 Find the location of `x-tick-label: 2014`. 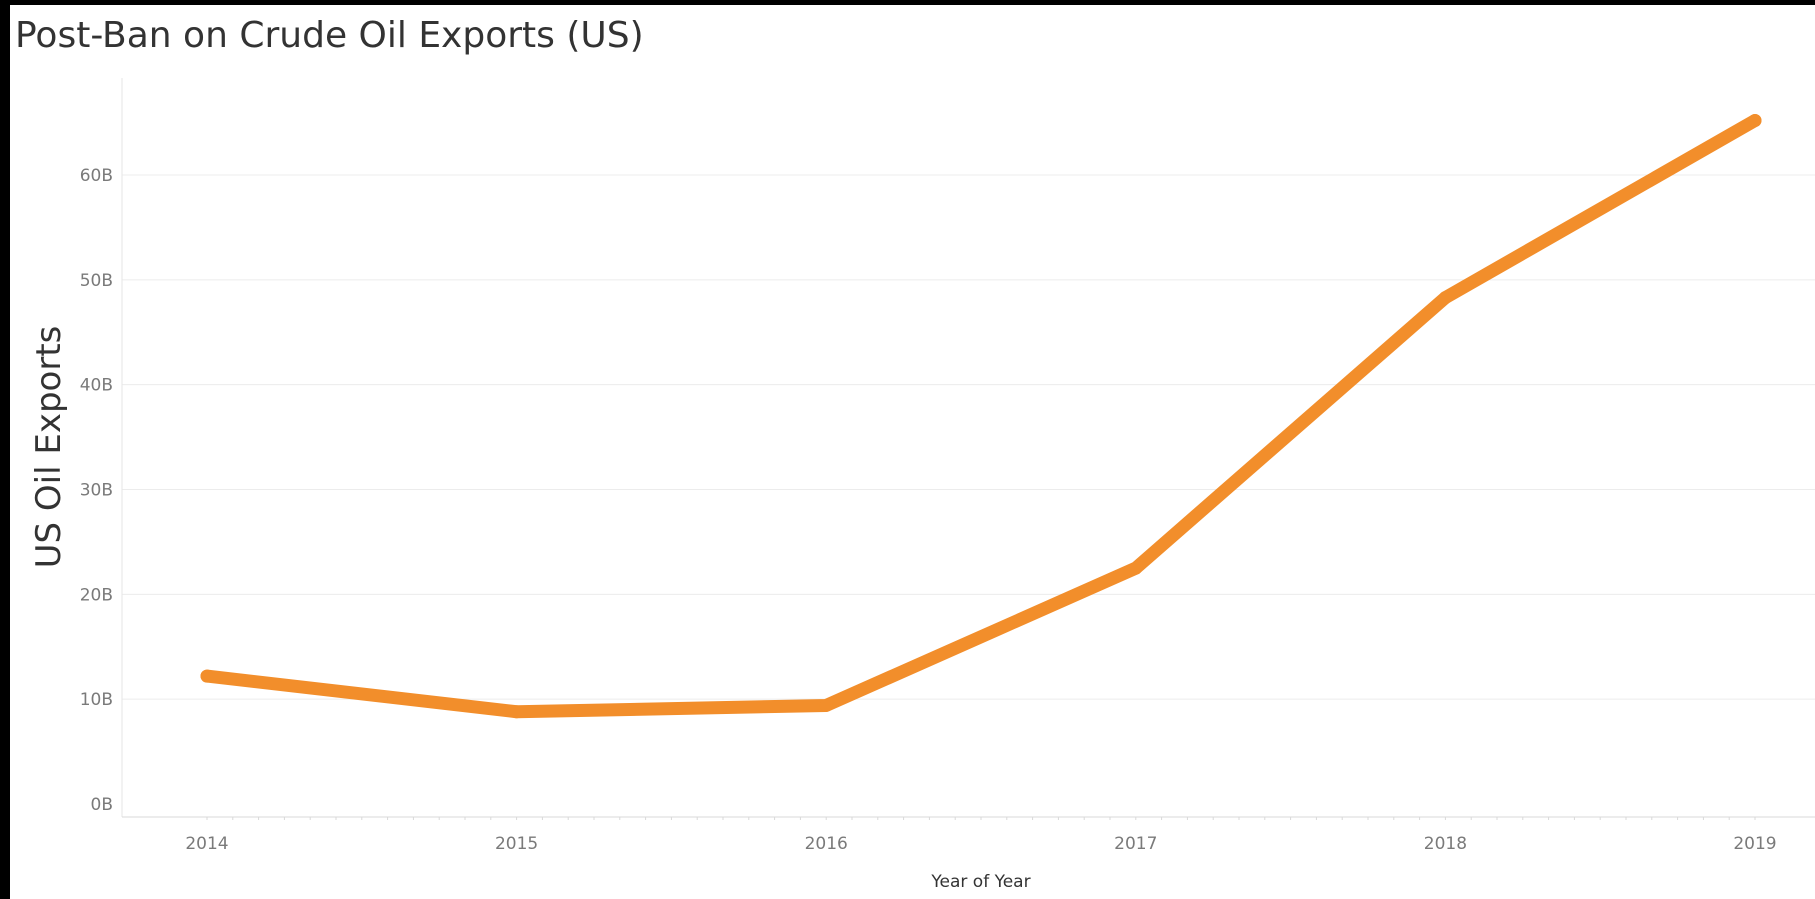

x-tick-label: 2014 is located at coordinates (206, 844).